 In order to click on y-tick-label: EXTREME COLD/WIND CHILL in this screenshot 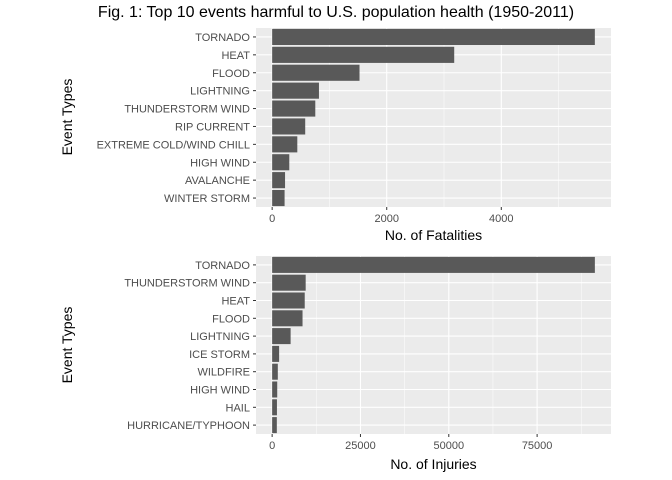, I will do `click(173, 145)`.